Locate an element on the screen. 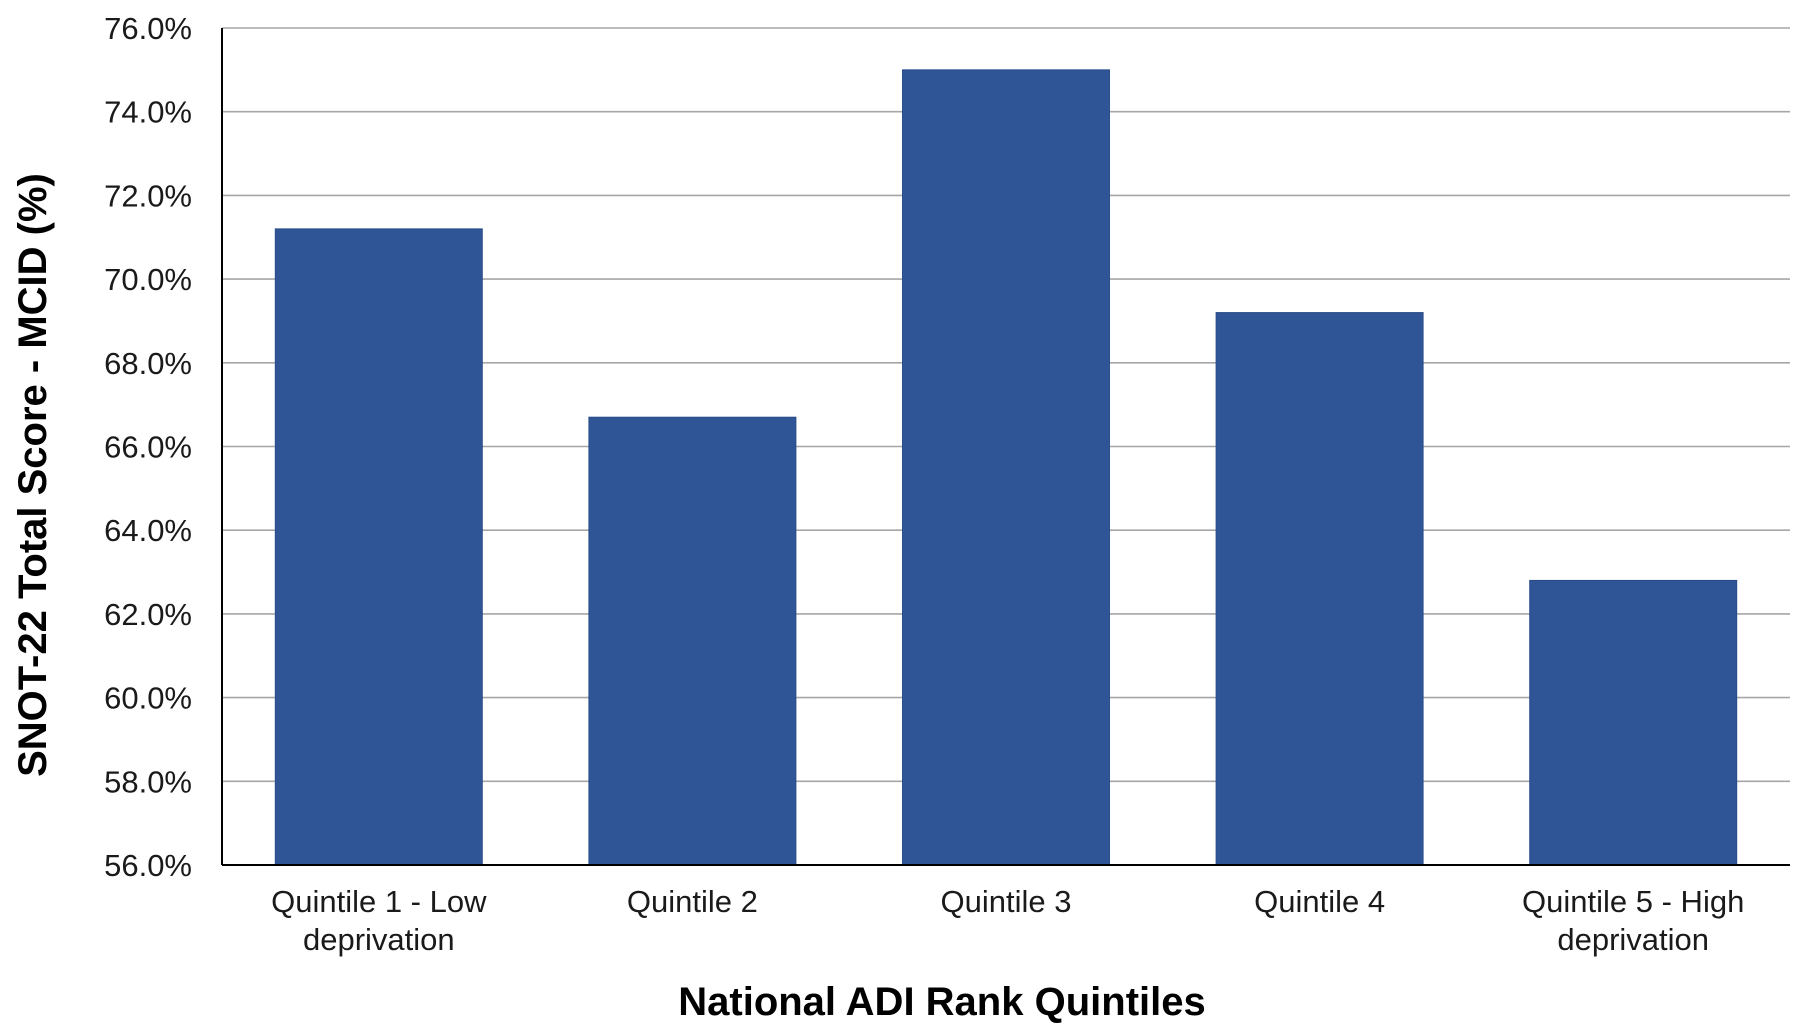 This screenshot has height=1033, width=1800. y-axis-title: SNOT-22 Total Score - MCID (%) is located at coordinates (33, 475).